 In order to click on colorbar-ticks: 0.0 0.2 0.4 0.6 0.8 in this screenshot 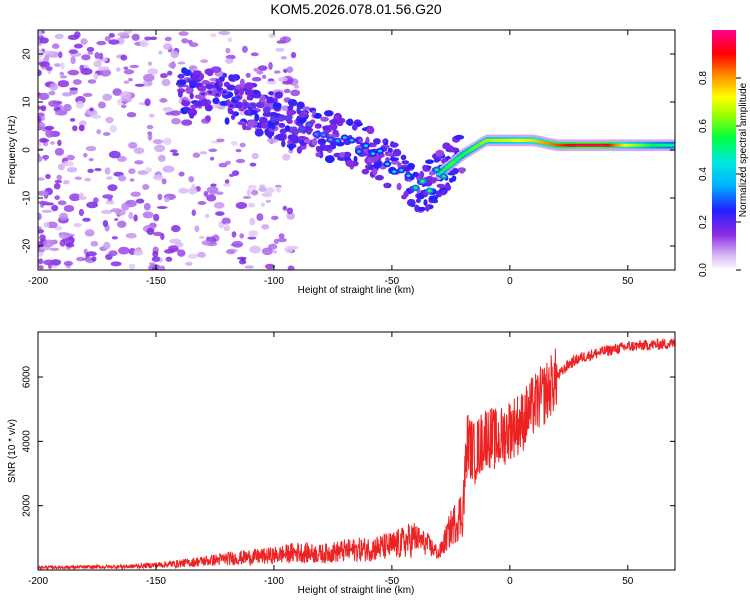, I will do `click(719, 174)`.